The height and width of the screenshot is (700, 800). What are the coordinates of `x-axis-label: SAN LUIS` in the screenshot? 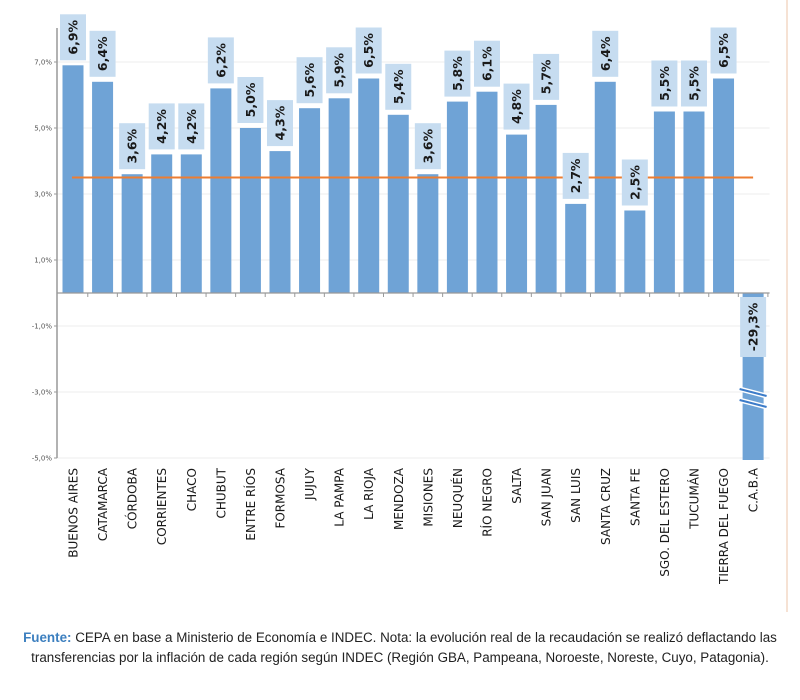 It's located at (576, 495).